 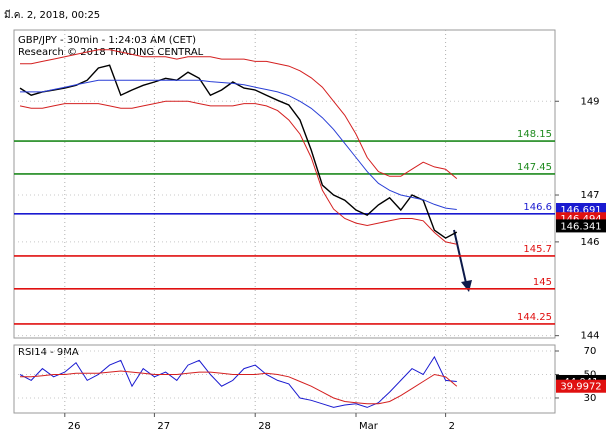 I want to click on y-tick-label: 146, so click(x=589, y=242).